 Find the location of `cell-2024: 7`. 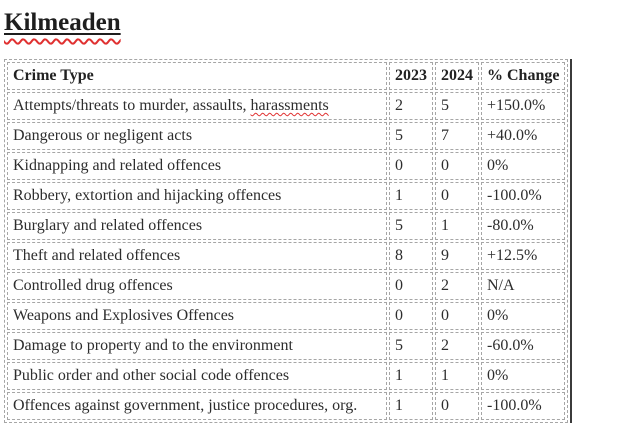

cell-2024: 7 is located at coordinates (457, 136).